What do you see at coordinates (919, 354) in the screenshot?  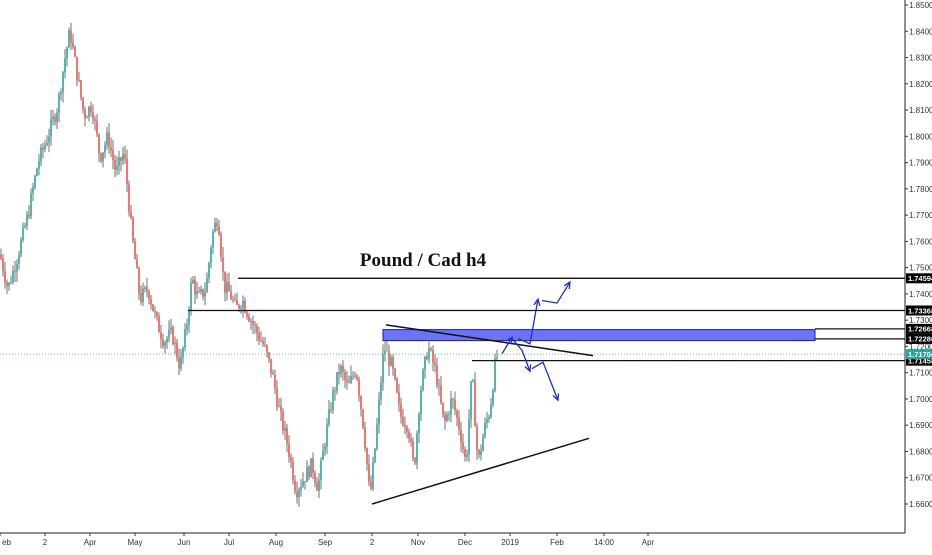 I see `current-price-tag-bg` at bounding box center [919, 354].